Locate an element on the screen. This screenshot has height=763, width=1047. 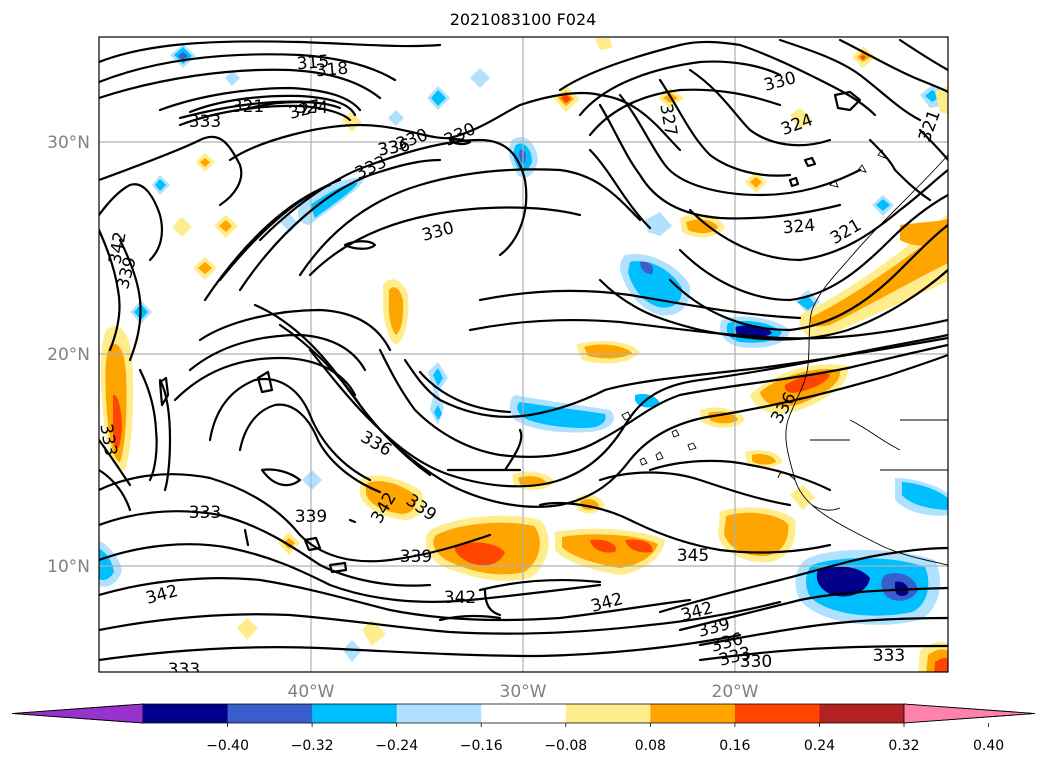
contour-label: 342 is located at coordinates (460, 598).